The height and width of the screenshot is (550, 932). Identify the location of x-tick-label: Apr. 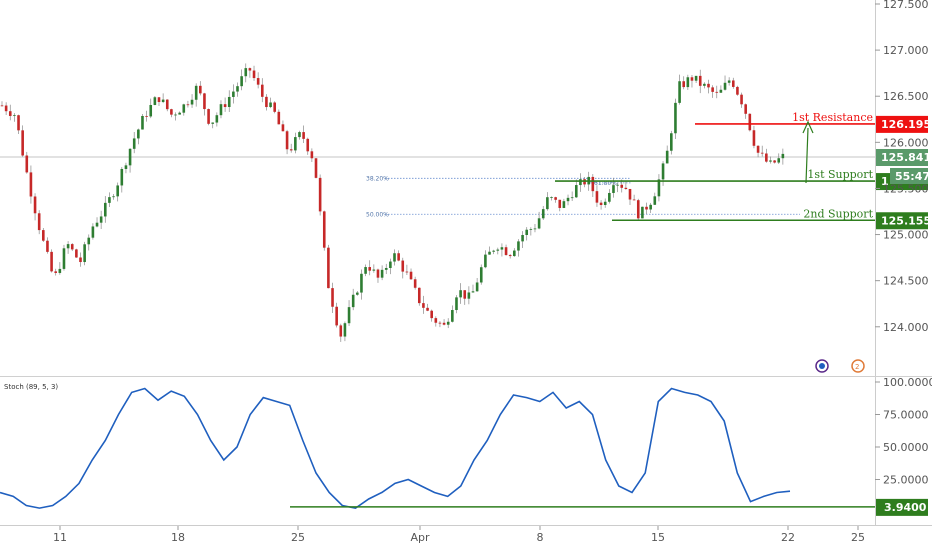
(420, 537).